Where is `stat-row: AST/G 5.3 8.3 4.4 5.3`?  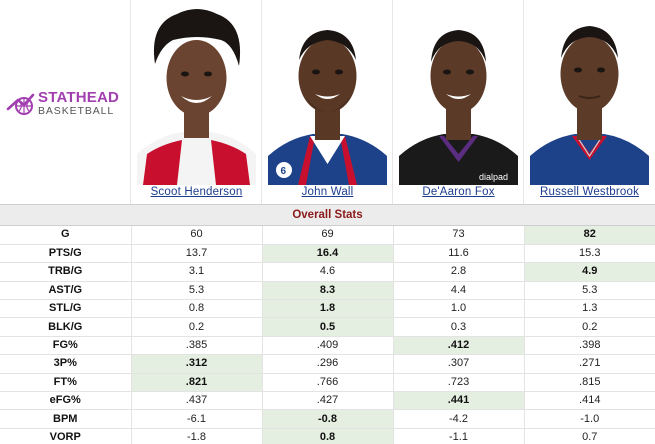 stat-row: AST/G 5.3 8.3 4.4 5.3 is located at coordinates (327, 291).